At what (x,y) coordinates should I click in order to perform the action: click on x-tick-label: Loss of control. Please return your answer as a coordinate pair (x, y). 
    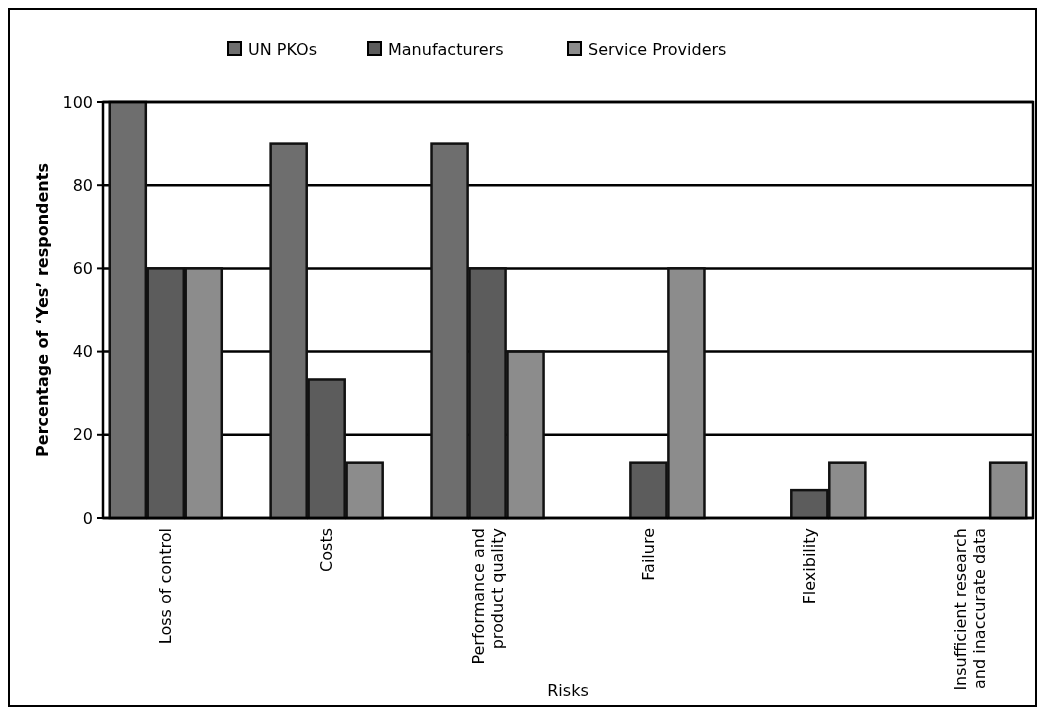
    Looking at the image, I should click on (166, 586).